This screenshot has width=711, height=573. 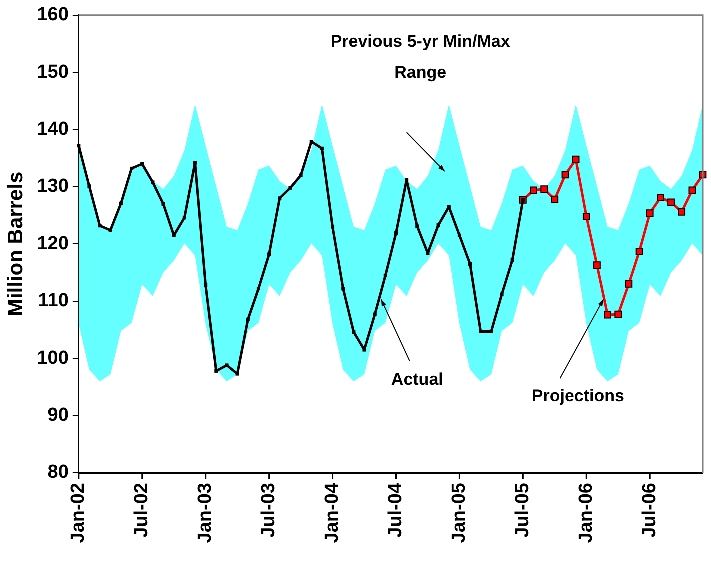 I want to click on x-tick-label: Jul-05, so click(x=523, y=510).